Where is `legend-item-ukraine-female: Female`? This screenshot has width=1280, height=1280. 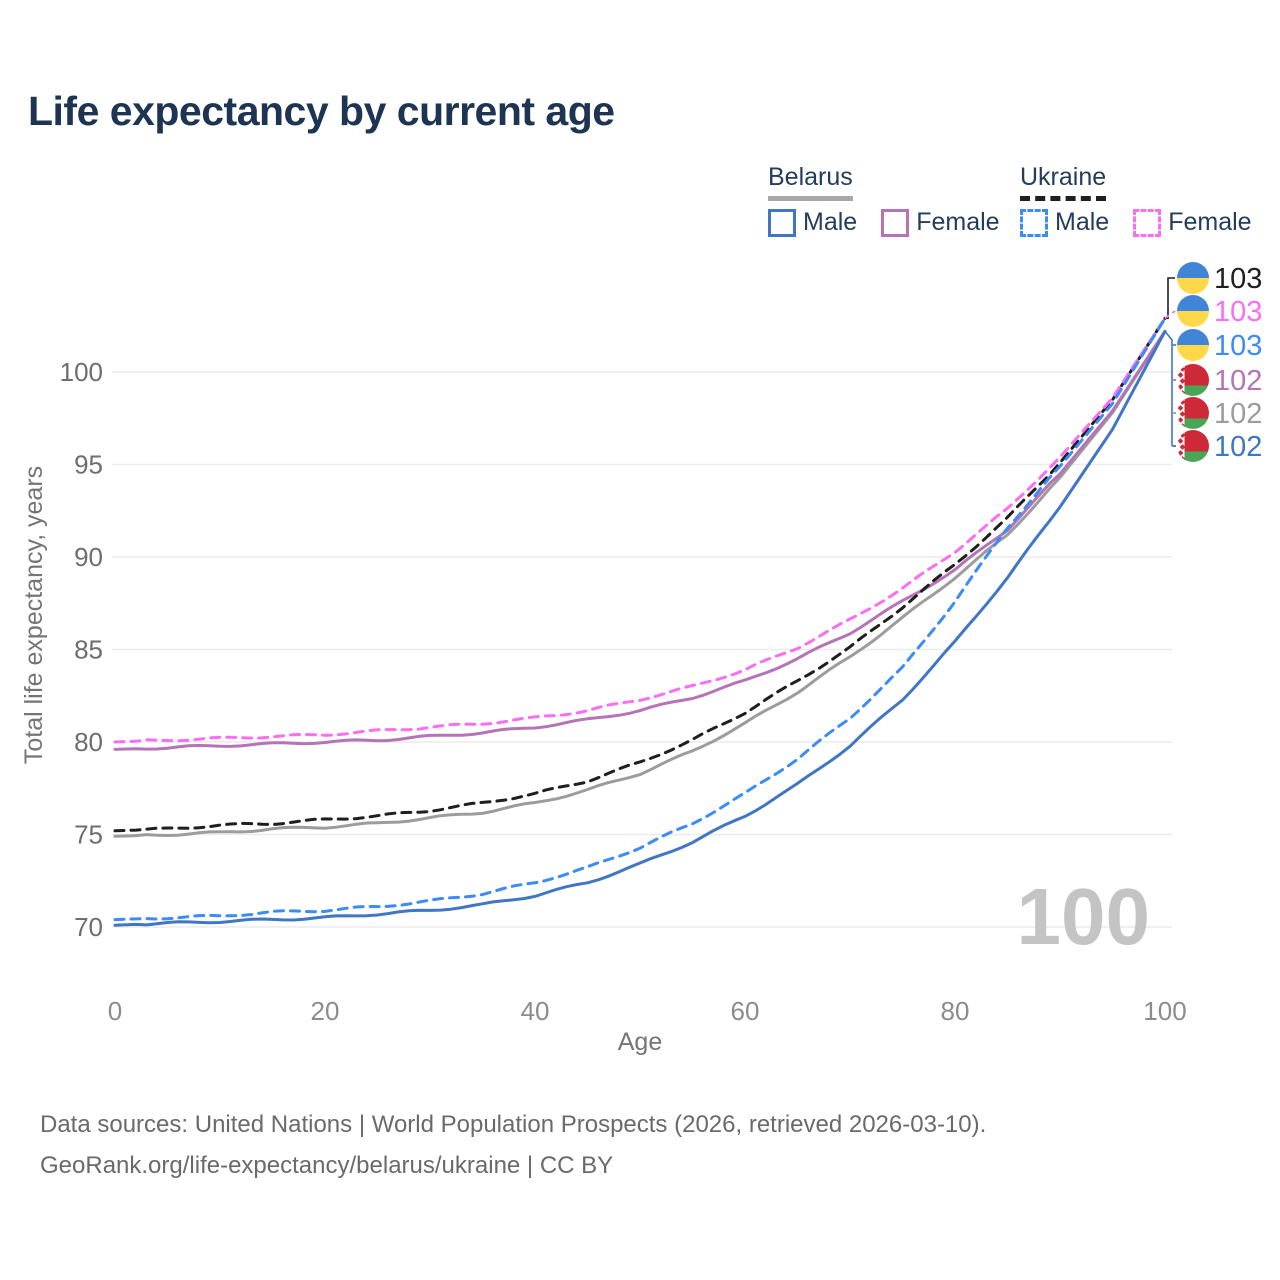 legend-item-ukraine-female: Female is located at coordinates (1192, 222).